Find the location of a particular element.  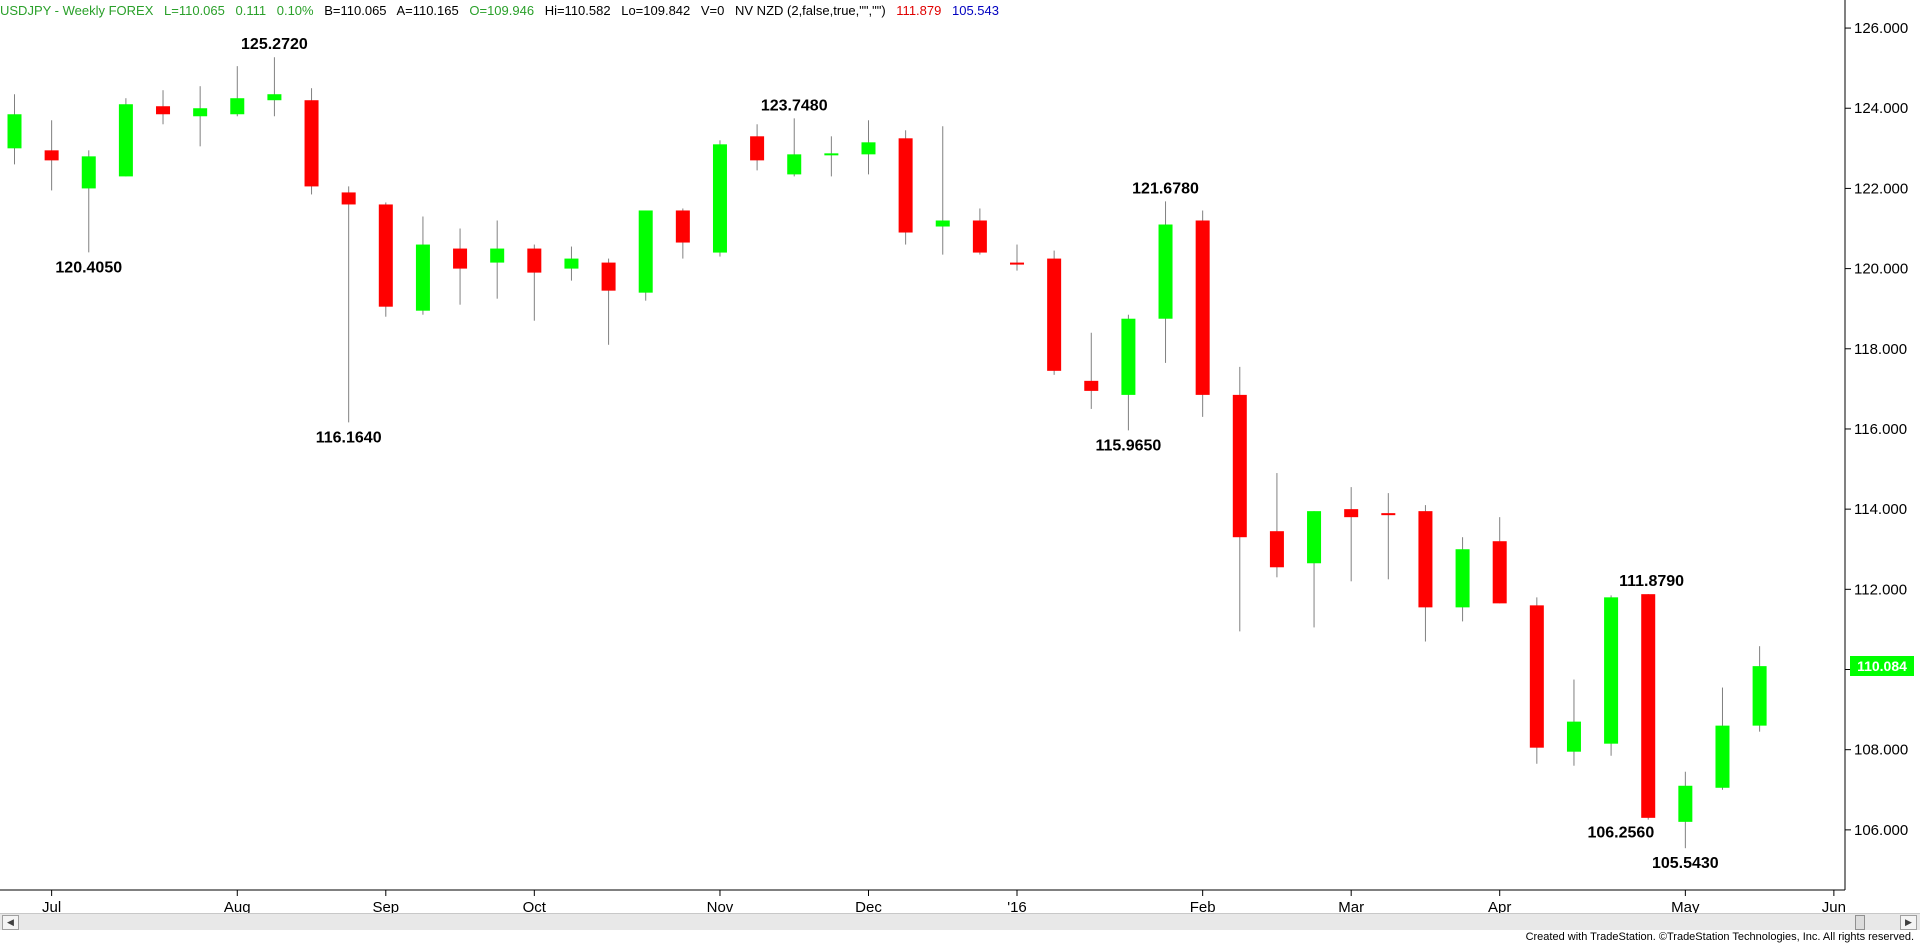

y-tick-label: 118.000 is located at coordinates (1880, 349).